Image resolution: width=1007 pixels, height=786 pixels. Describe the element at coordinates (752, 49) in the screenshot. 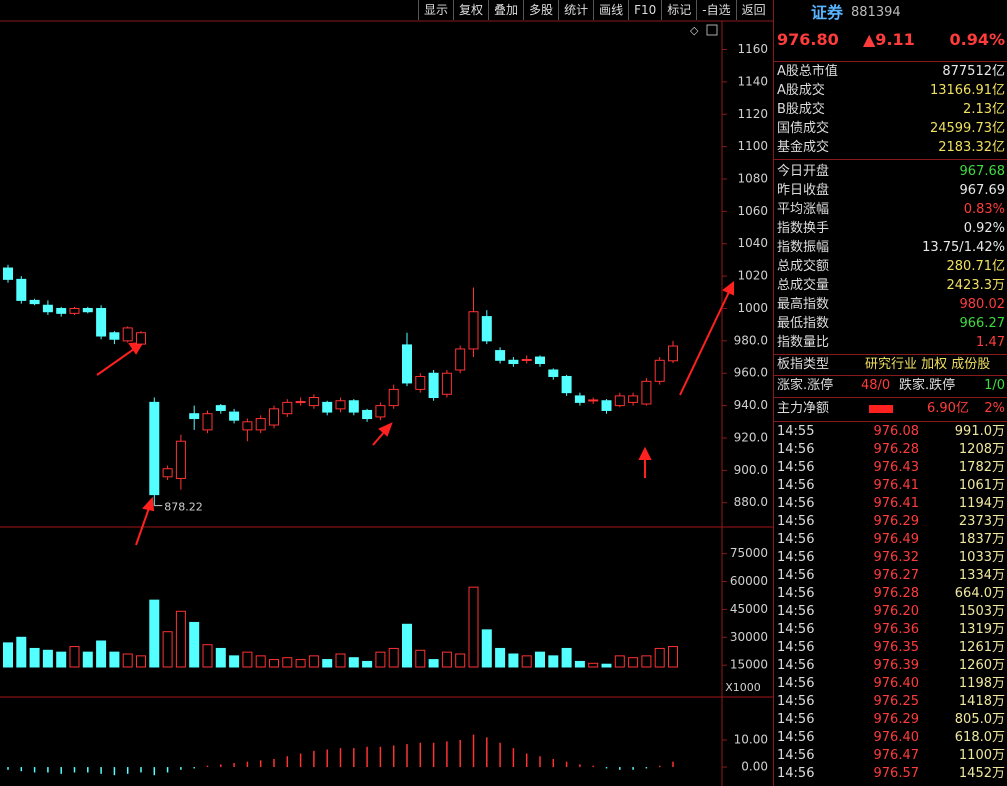

I see `y-tick-label: 1160` at that location.